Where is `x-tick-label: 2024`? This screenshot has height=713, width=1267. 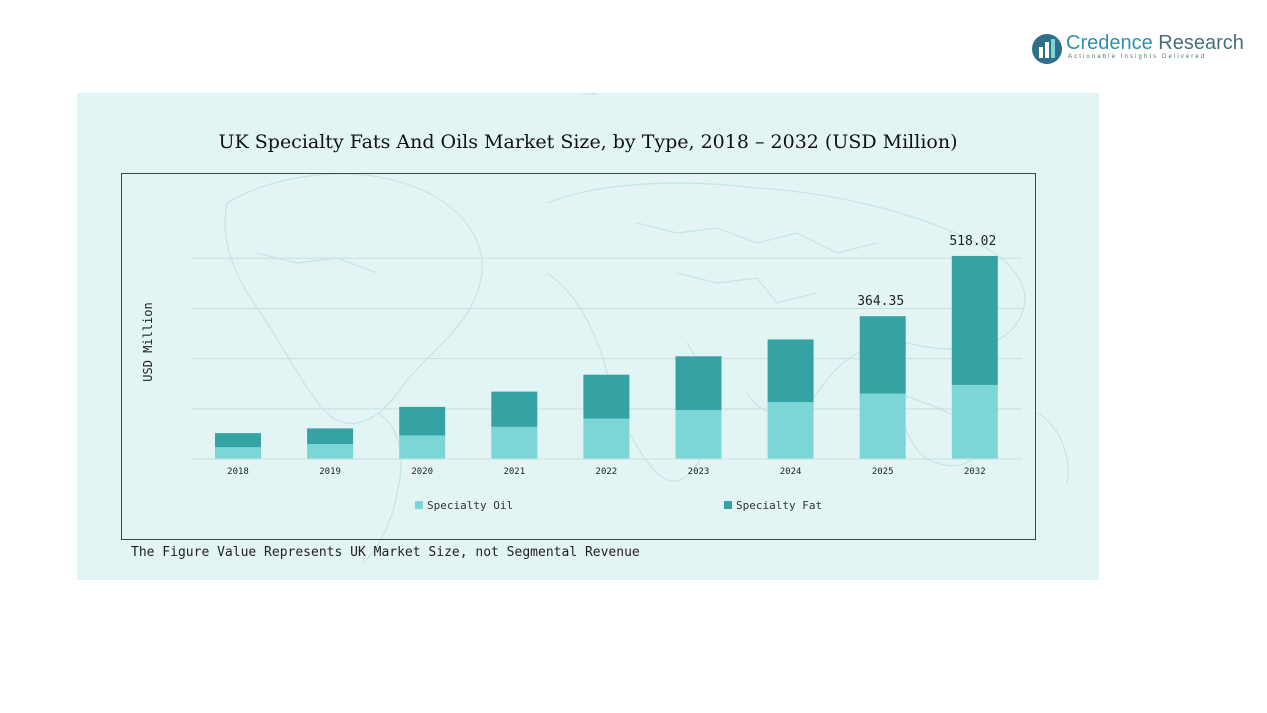 x-tick-label: 2024 is located at coordinates (791, 472).